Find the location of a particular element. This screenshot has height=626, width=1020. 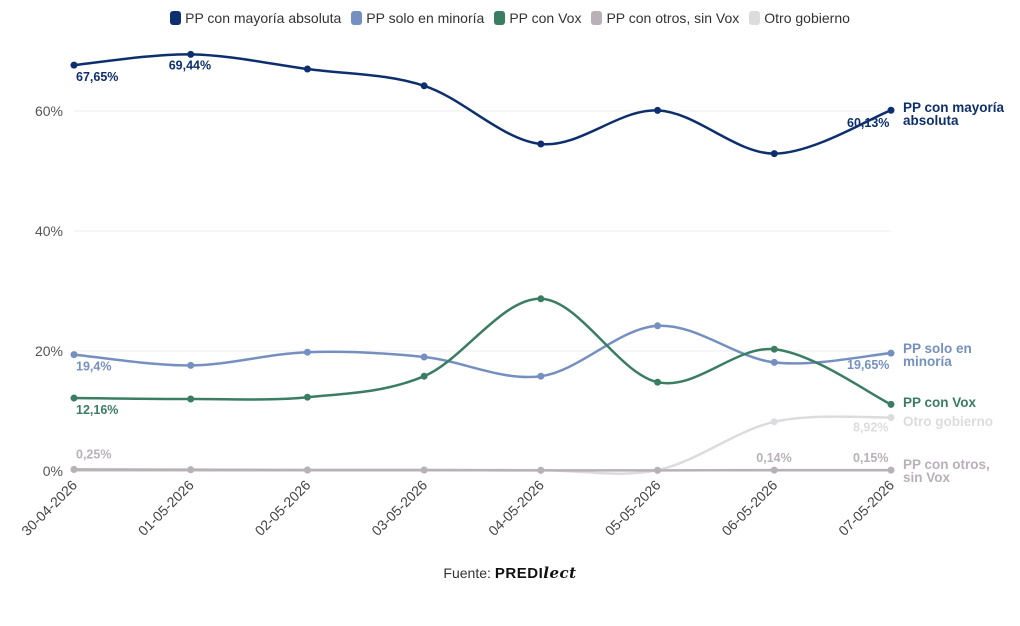

y-tick-label: 0% is located at coordinates (53, 471).